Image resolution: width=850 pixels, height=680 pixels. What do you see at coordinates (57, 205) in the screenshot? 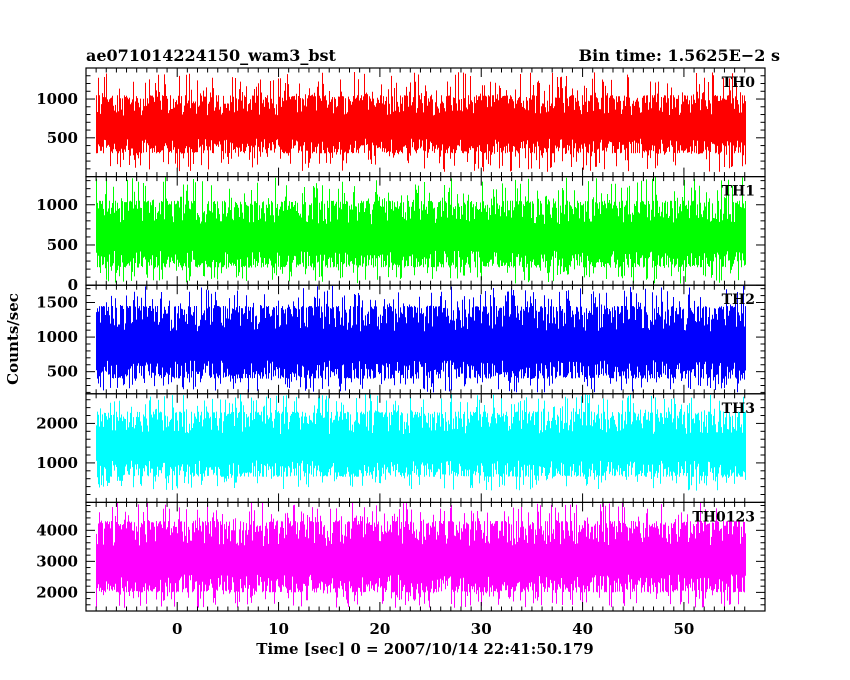
I see `y-tick-label-th1: 1000` at bounding box center [57, 205].